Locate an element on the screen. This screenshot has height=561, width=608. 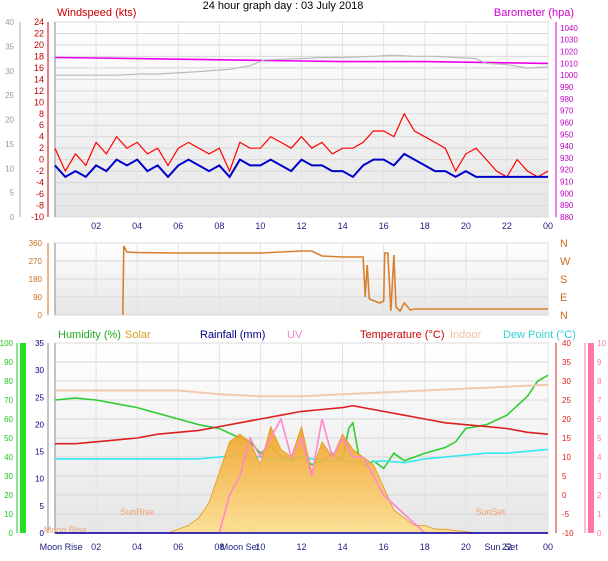
temp-tick-label: 25 is located at coordinates (566, 400).